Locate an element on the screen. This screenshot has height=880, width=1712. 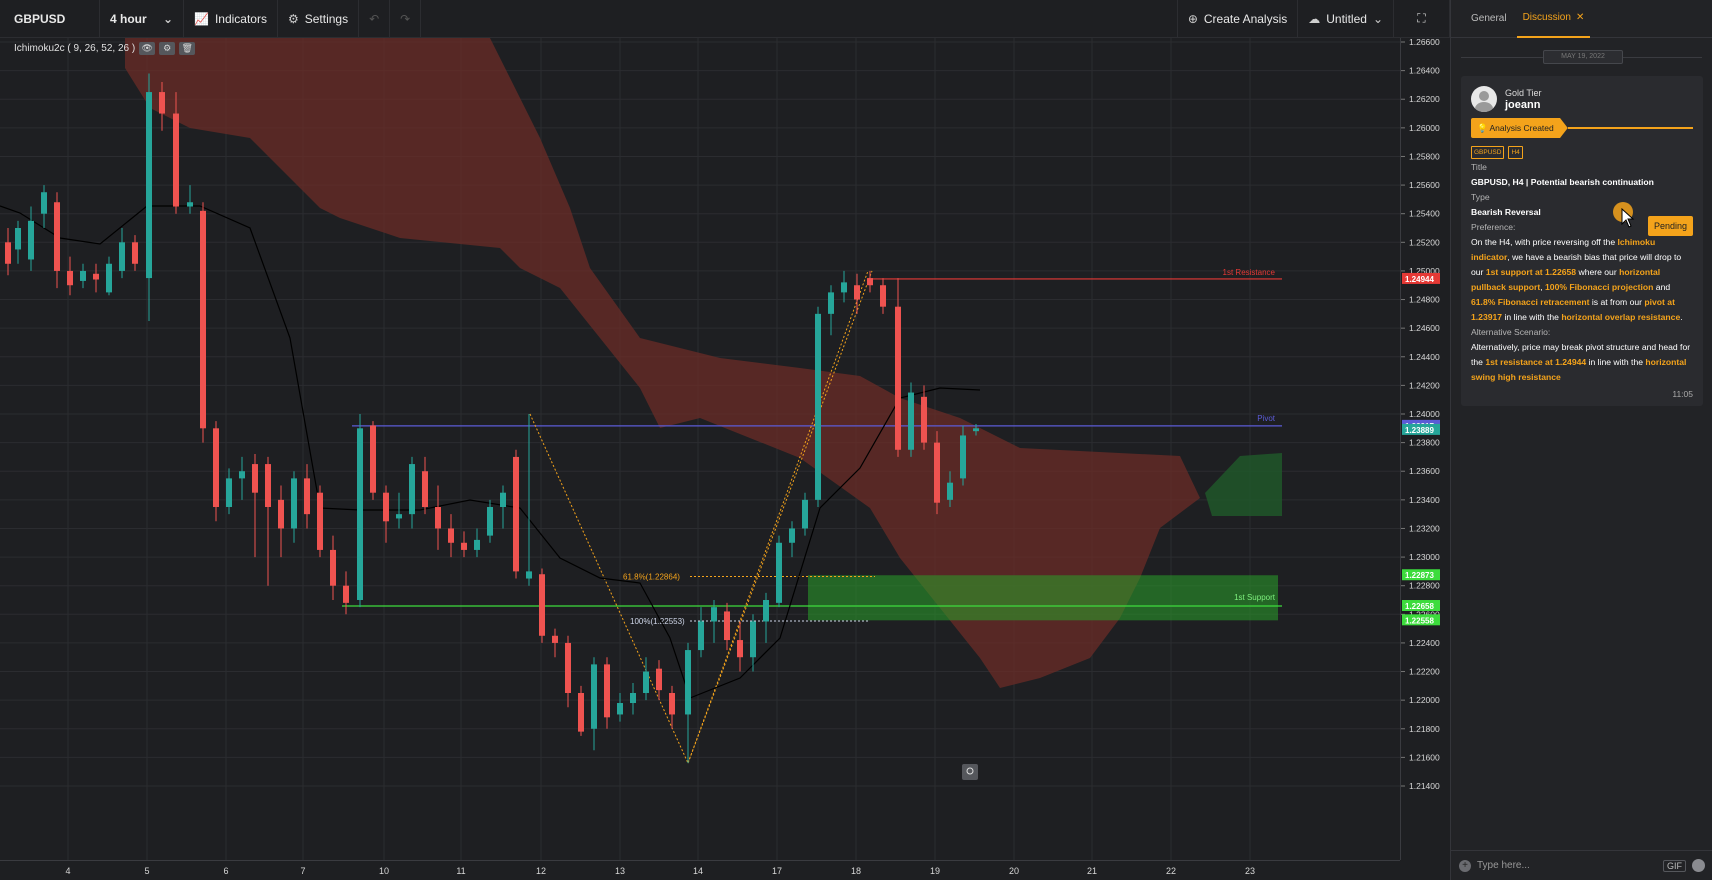
message-composer: + Type here... GIF is located at coordinates (1581, 865).